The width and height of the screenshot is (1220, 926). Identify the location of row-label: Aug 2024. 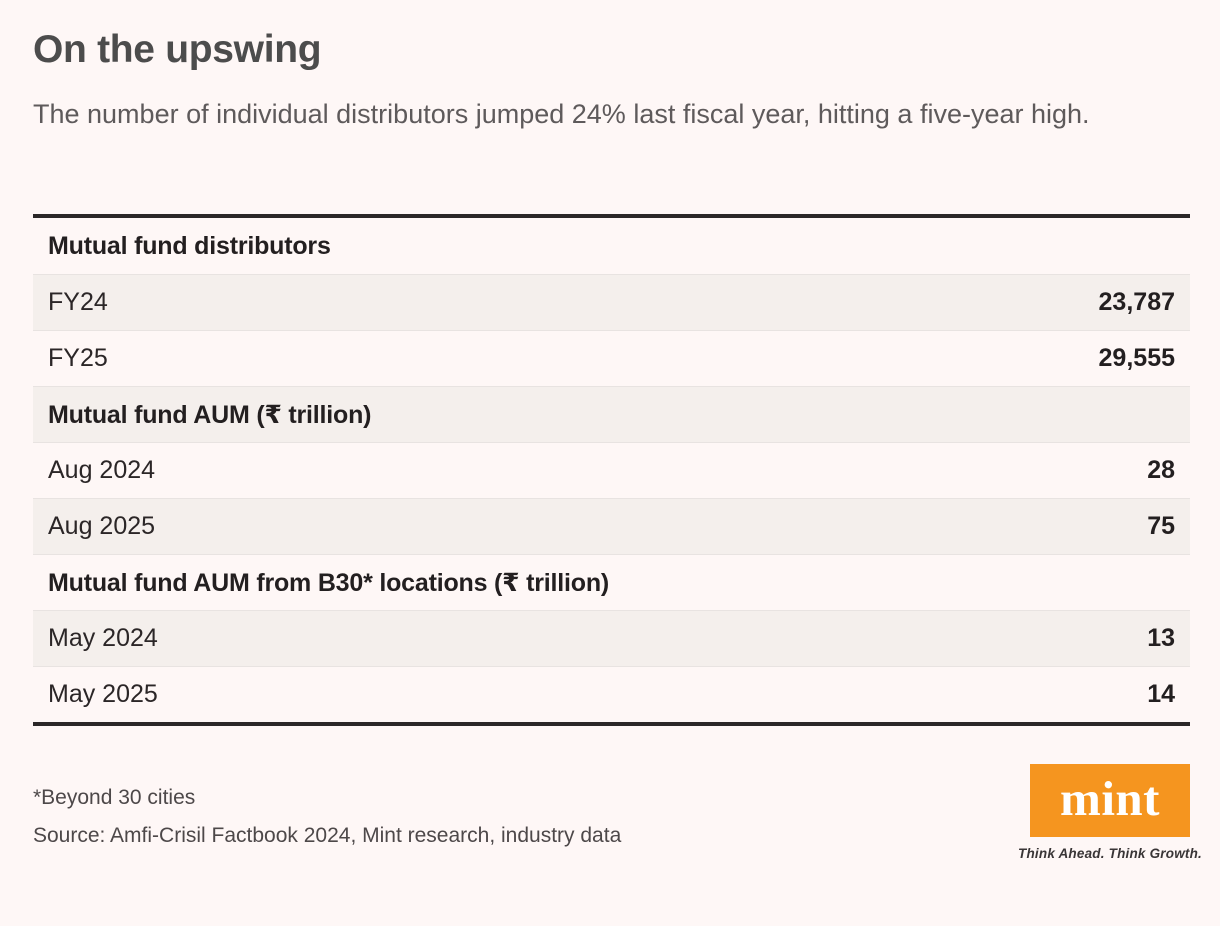
(102, 470).